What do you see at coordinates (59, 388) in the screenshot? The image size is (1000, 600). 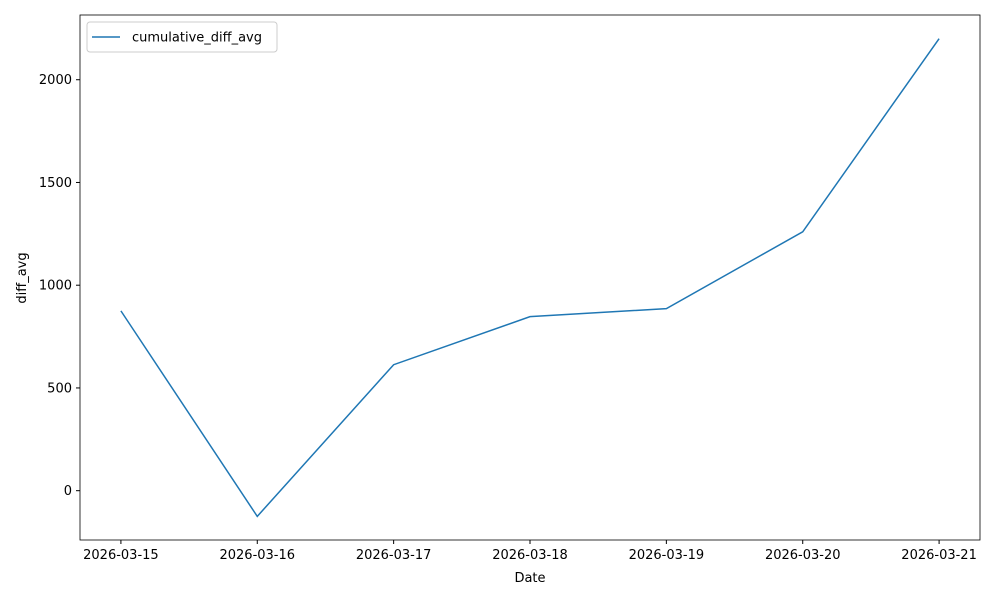 I see `y-tick-label: 500` at bounding box center [59, 388].